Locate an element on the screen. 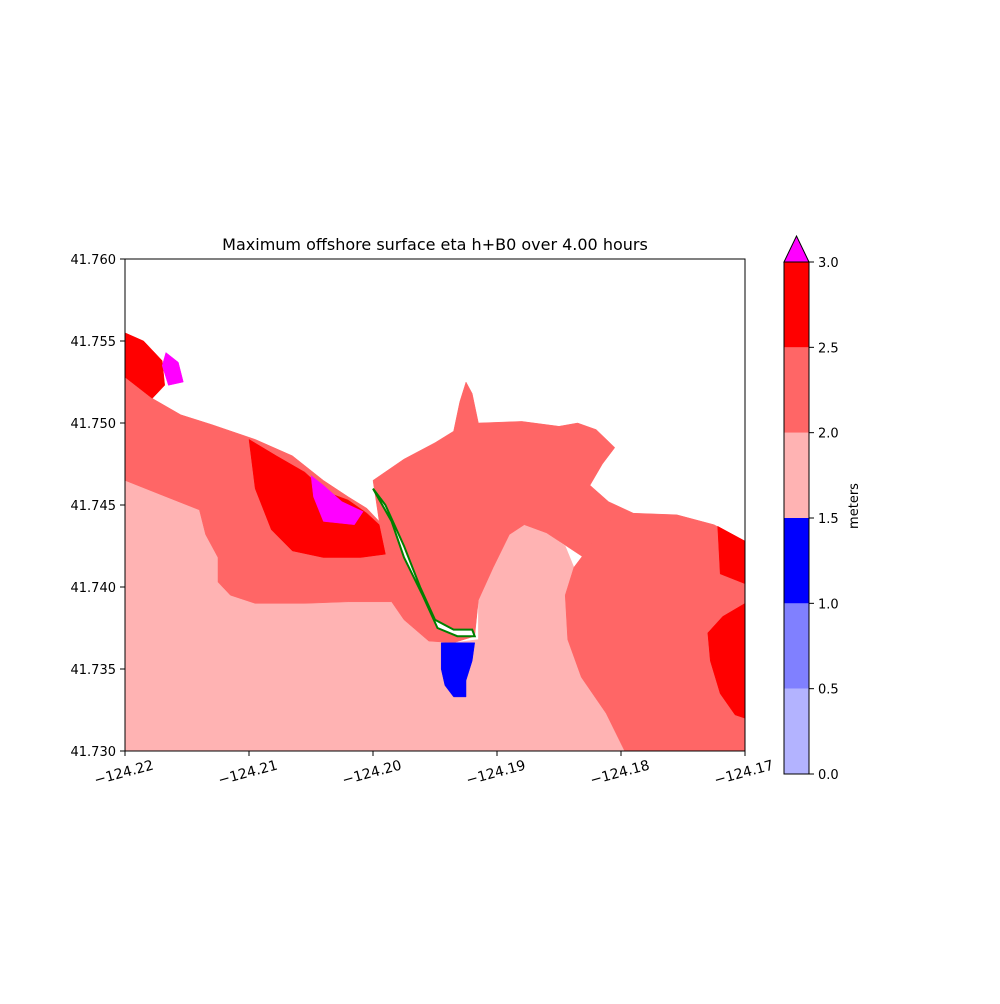 This screenshot has height=1004, width=1000. colorbar-tick-label: 2.0 is located at coordinates (828, 434).